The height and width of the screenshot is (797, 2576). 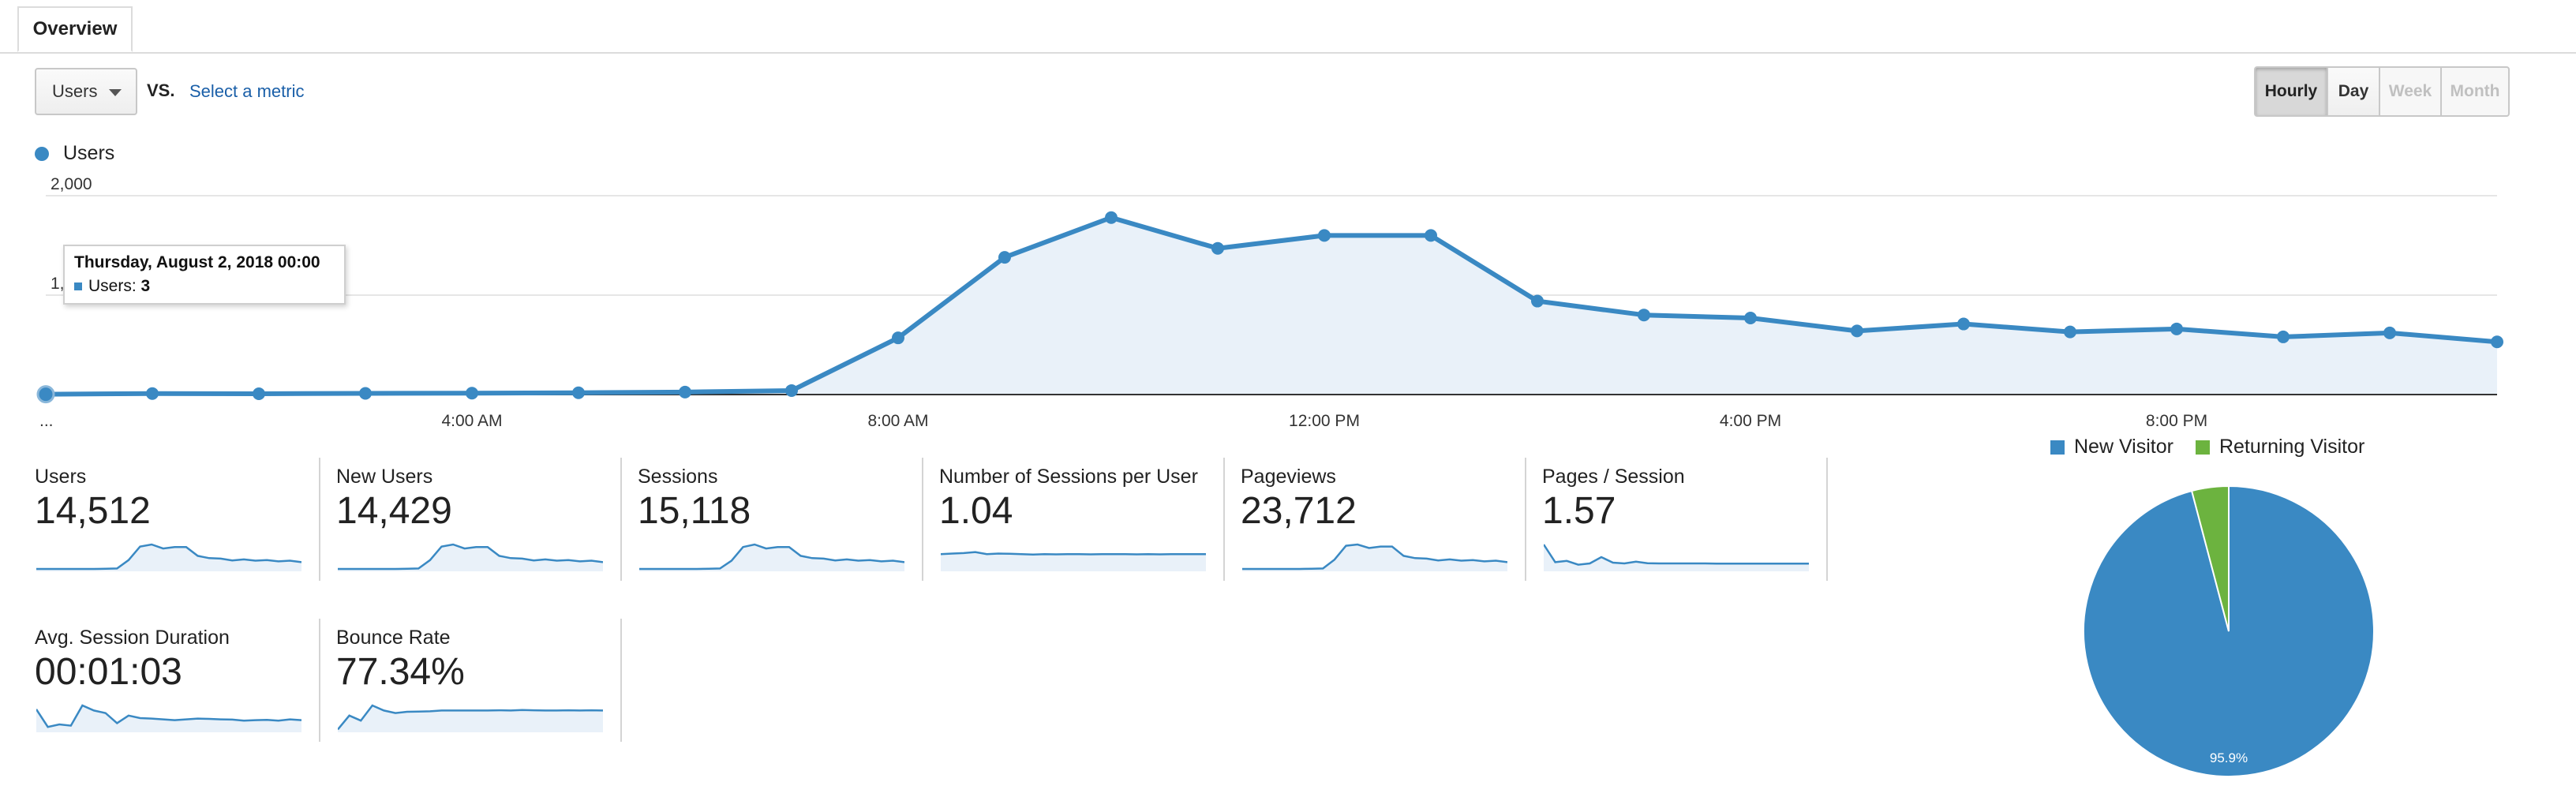 I want to click on tab-strip: Overview, so click(x=1288, y=27).